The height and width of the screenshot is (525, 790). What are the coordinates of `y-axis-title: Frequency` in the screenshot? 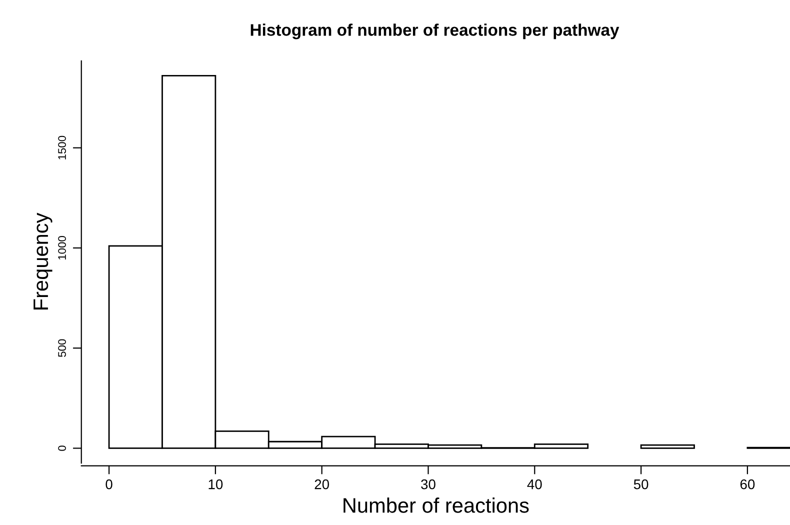 It's located at (43, 261).